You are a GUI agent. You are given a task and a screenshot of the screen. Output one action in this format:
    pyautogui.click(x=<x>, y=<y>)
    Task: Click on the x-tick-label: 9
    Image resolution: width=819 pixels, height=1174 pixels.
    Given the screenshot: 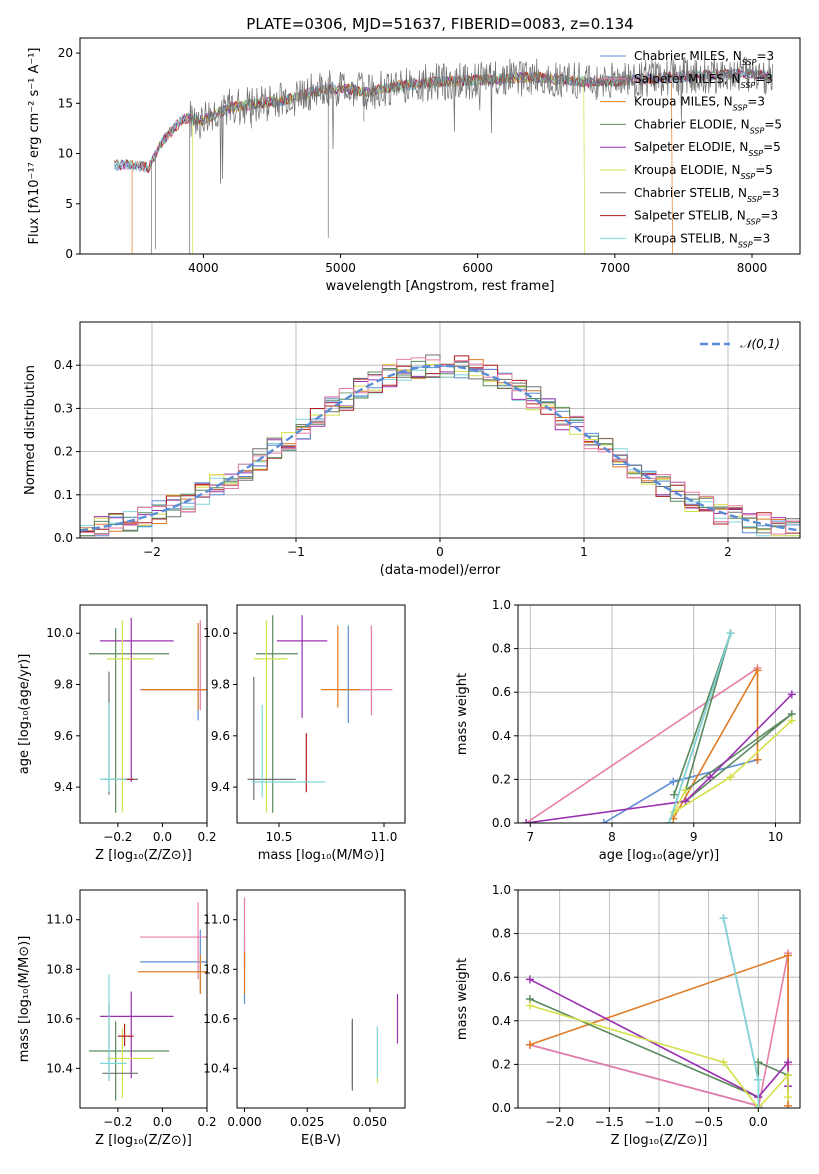 What is the action you would take?
    pyautogui.click(x=694, y=837)
    